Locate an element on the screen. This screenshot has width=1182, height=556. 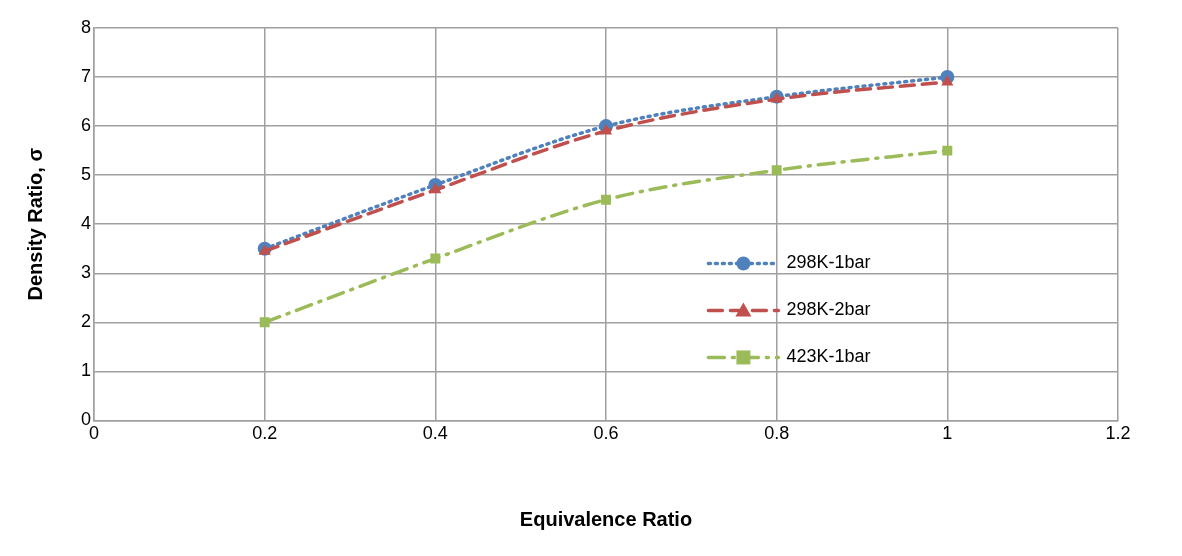
y-tick-label: 1 is located at coordinates (86, 370).